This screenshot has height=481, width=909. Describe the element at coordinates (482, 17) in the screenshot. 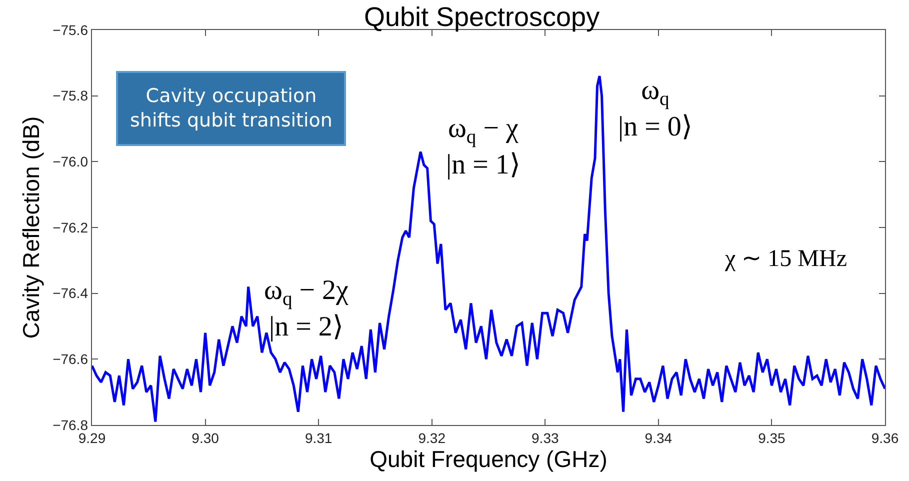

I see `chart-title: Qubit Spectroscopy` at that location.